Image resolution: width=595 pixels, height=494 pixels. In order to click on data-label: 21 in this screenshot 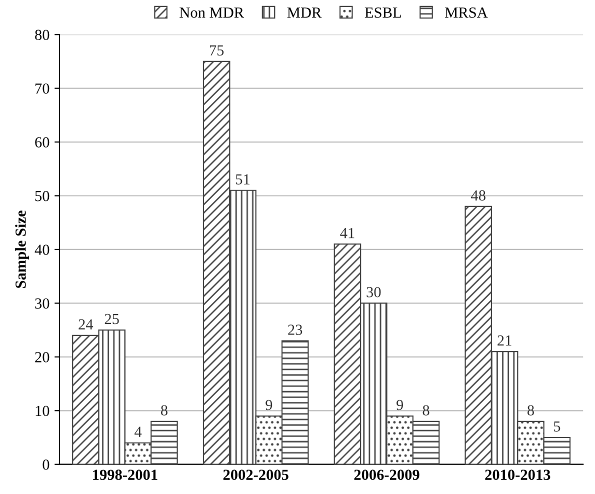, I will do `click(505, 340)`.